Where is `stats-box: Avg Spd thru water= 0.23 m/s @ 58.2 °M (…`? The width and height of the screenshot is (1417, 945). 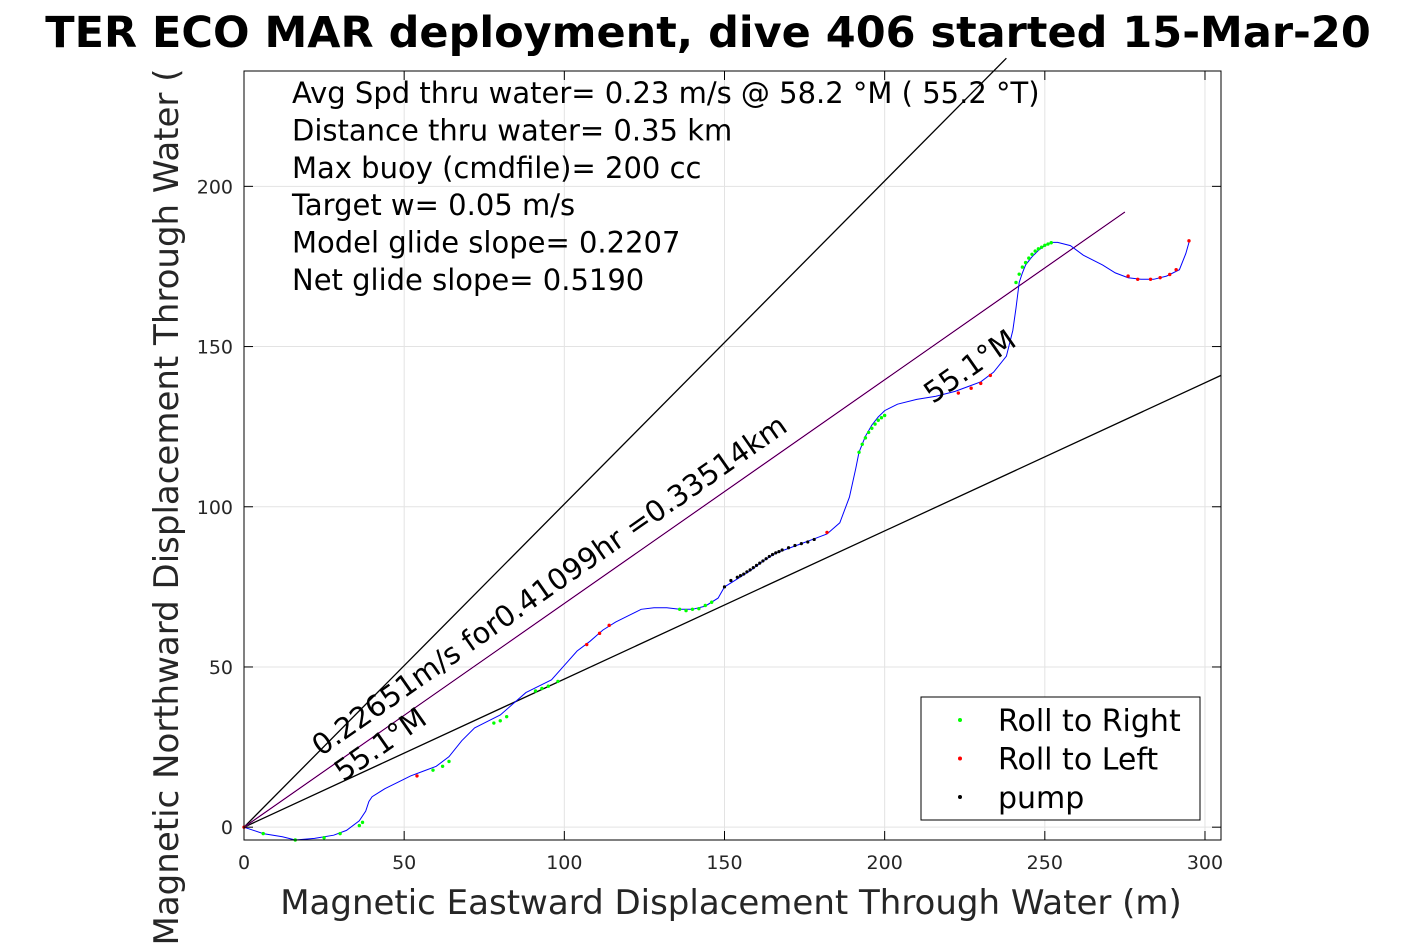
stats-box: Avg Spd thru water= 0.23 m/s @ 58.2 °M (… is located at coordinates (665, 186).